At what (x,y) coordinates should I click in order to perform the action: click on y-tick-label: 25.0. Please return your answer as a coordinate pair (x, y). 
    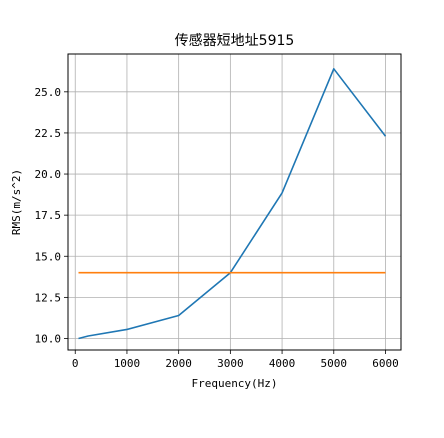
    Looking at the image, I should click on (48, 92).